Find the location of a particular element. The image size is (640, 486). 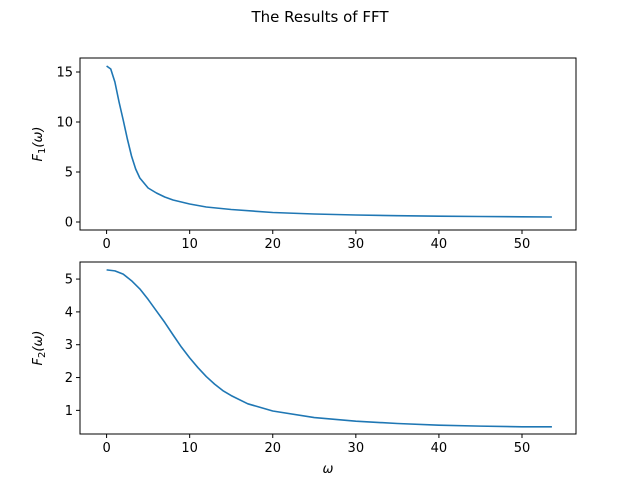

subplot-top-xticks: 0 10 20 30 40 50 is located at coordinates (316, 241).